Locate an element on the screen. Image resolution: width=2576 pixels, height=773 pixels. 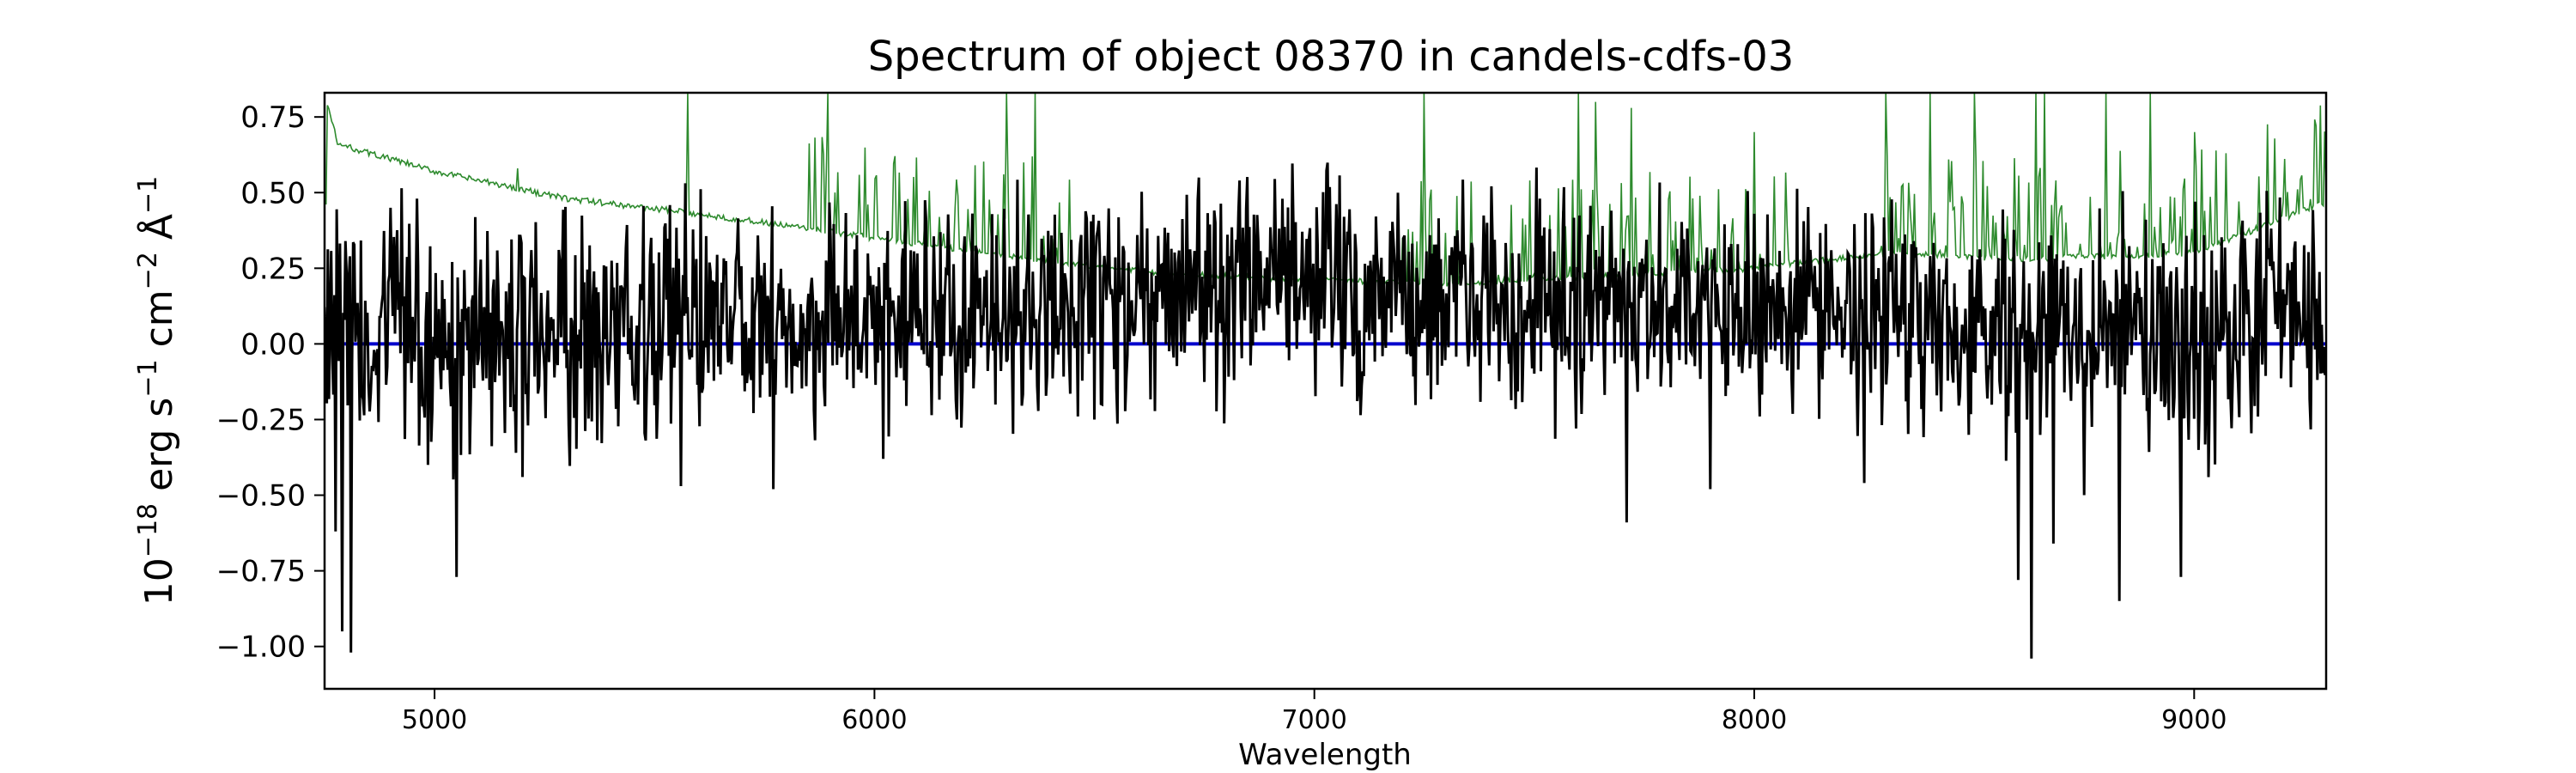
y-tick-label: −0.75 is located at coordinates (261, 572).